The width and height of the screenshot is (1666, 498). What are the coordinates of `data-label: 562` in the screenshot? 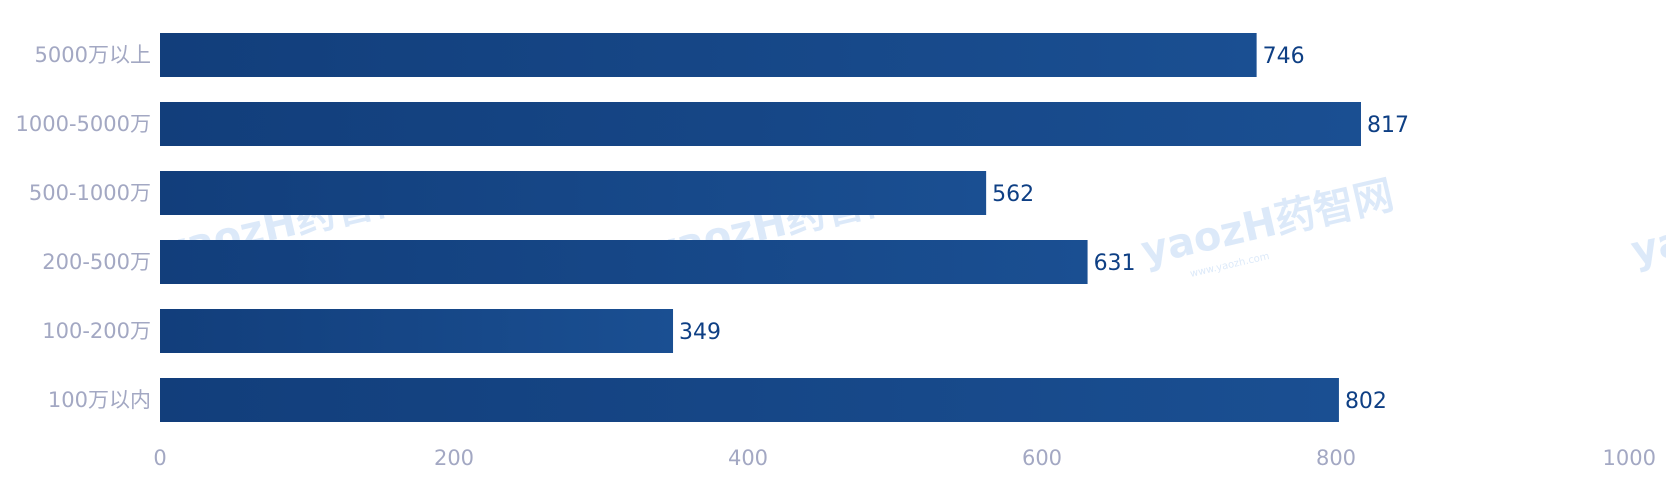 It's located at (1013, 194).